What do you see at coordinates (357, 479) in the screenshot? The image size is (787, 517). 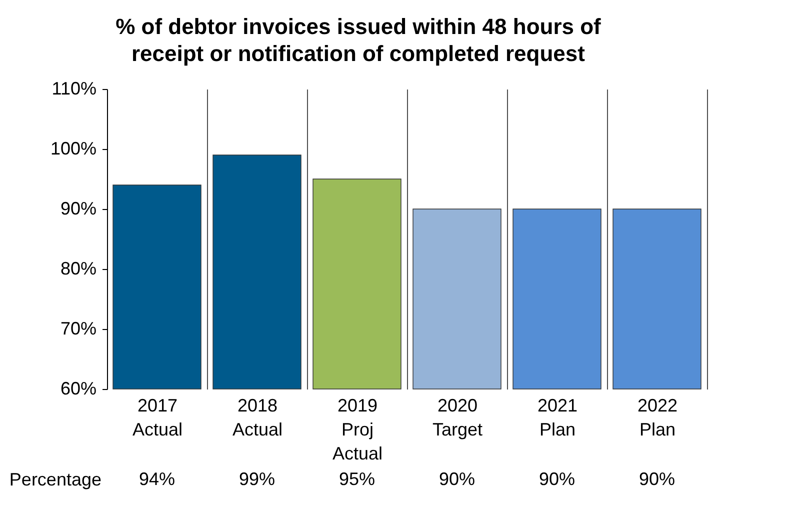 I see `text: 95%` at bounding box center [357, 479].